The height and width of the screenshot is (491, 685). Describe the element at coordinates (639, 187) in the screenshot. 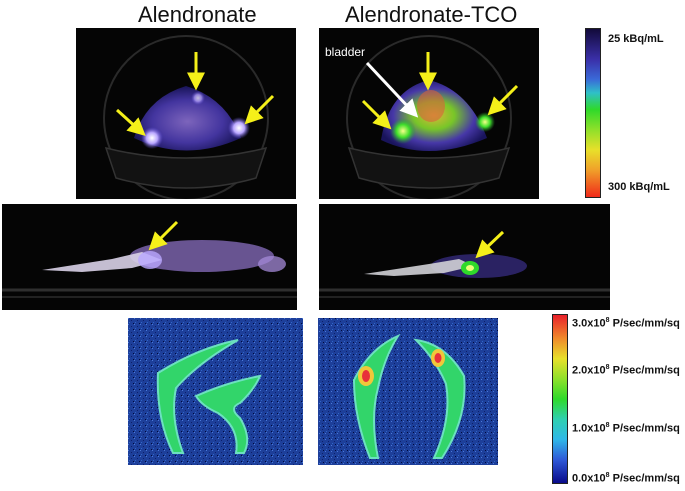

I see `pet-scale-bottom-label: 300 kBq/mL` at that location.